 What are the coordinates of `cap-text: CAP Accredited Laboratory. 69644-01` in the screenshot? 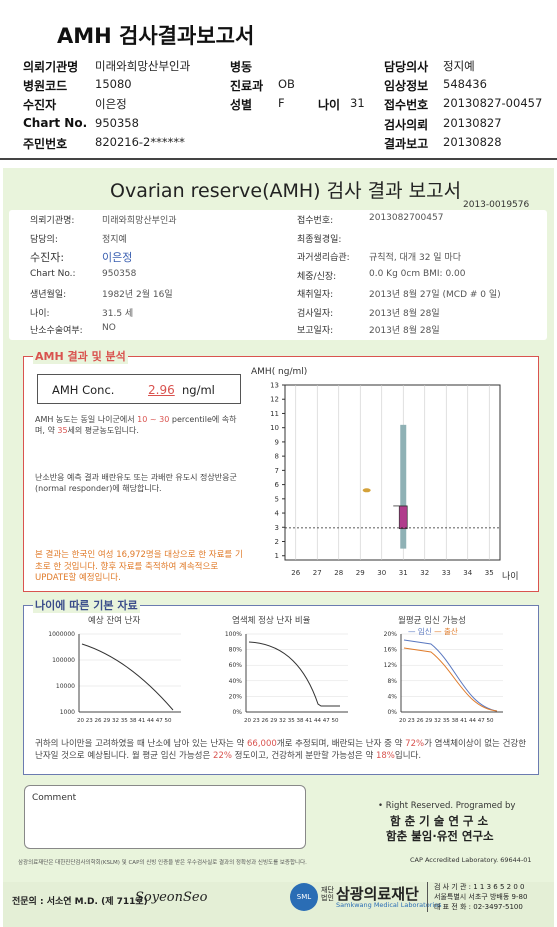 It's located at (471, 860).